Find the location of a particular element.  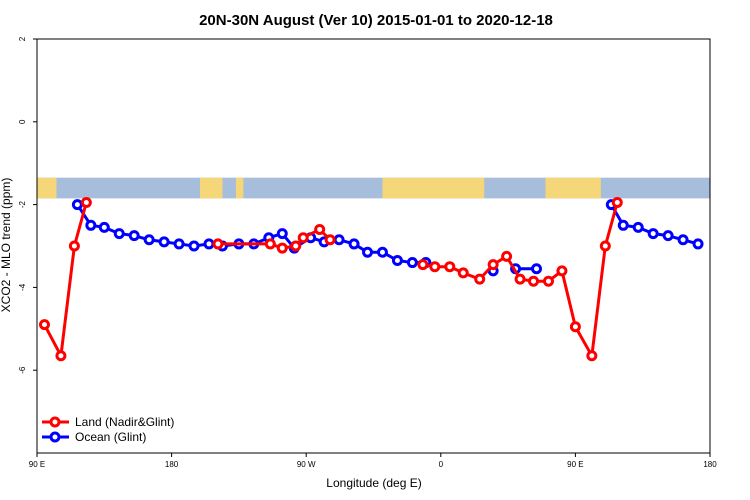

legend: Land (Nadir&Glint)Ocean (Glint) is located at coordinates (108, 429).